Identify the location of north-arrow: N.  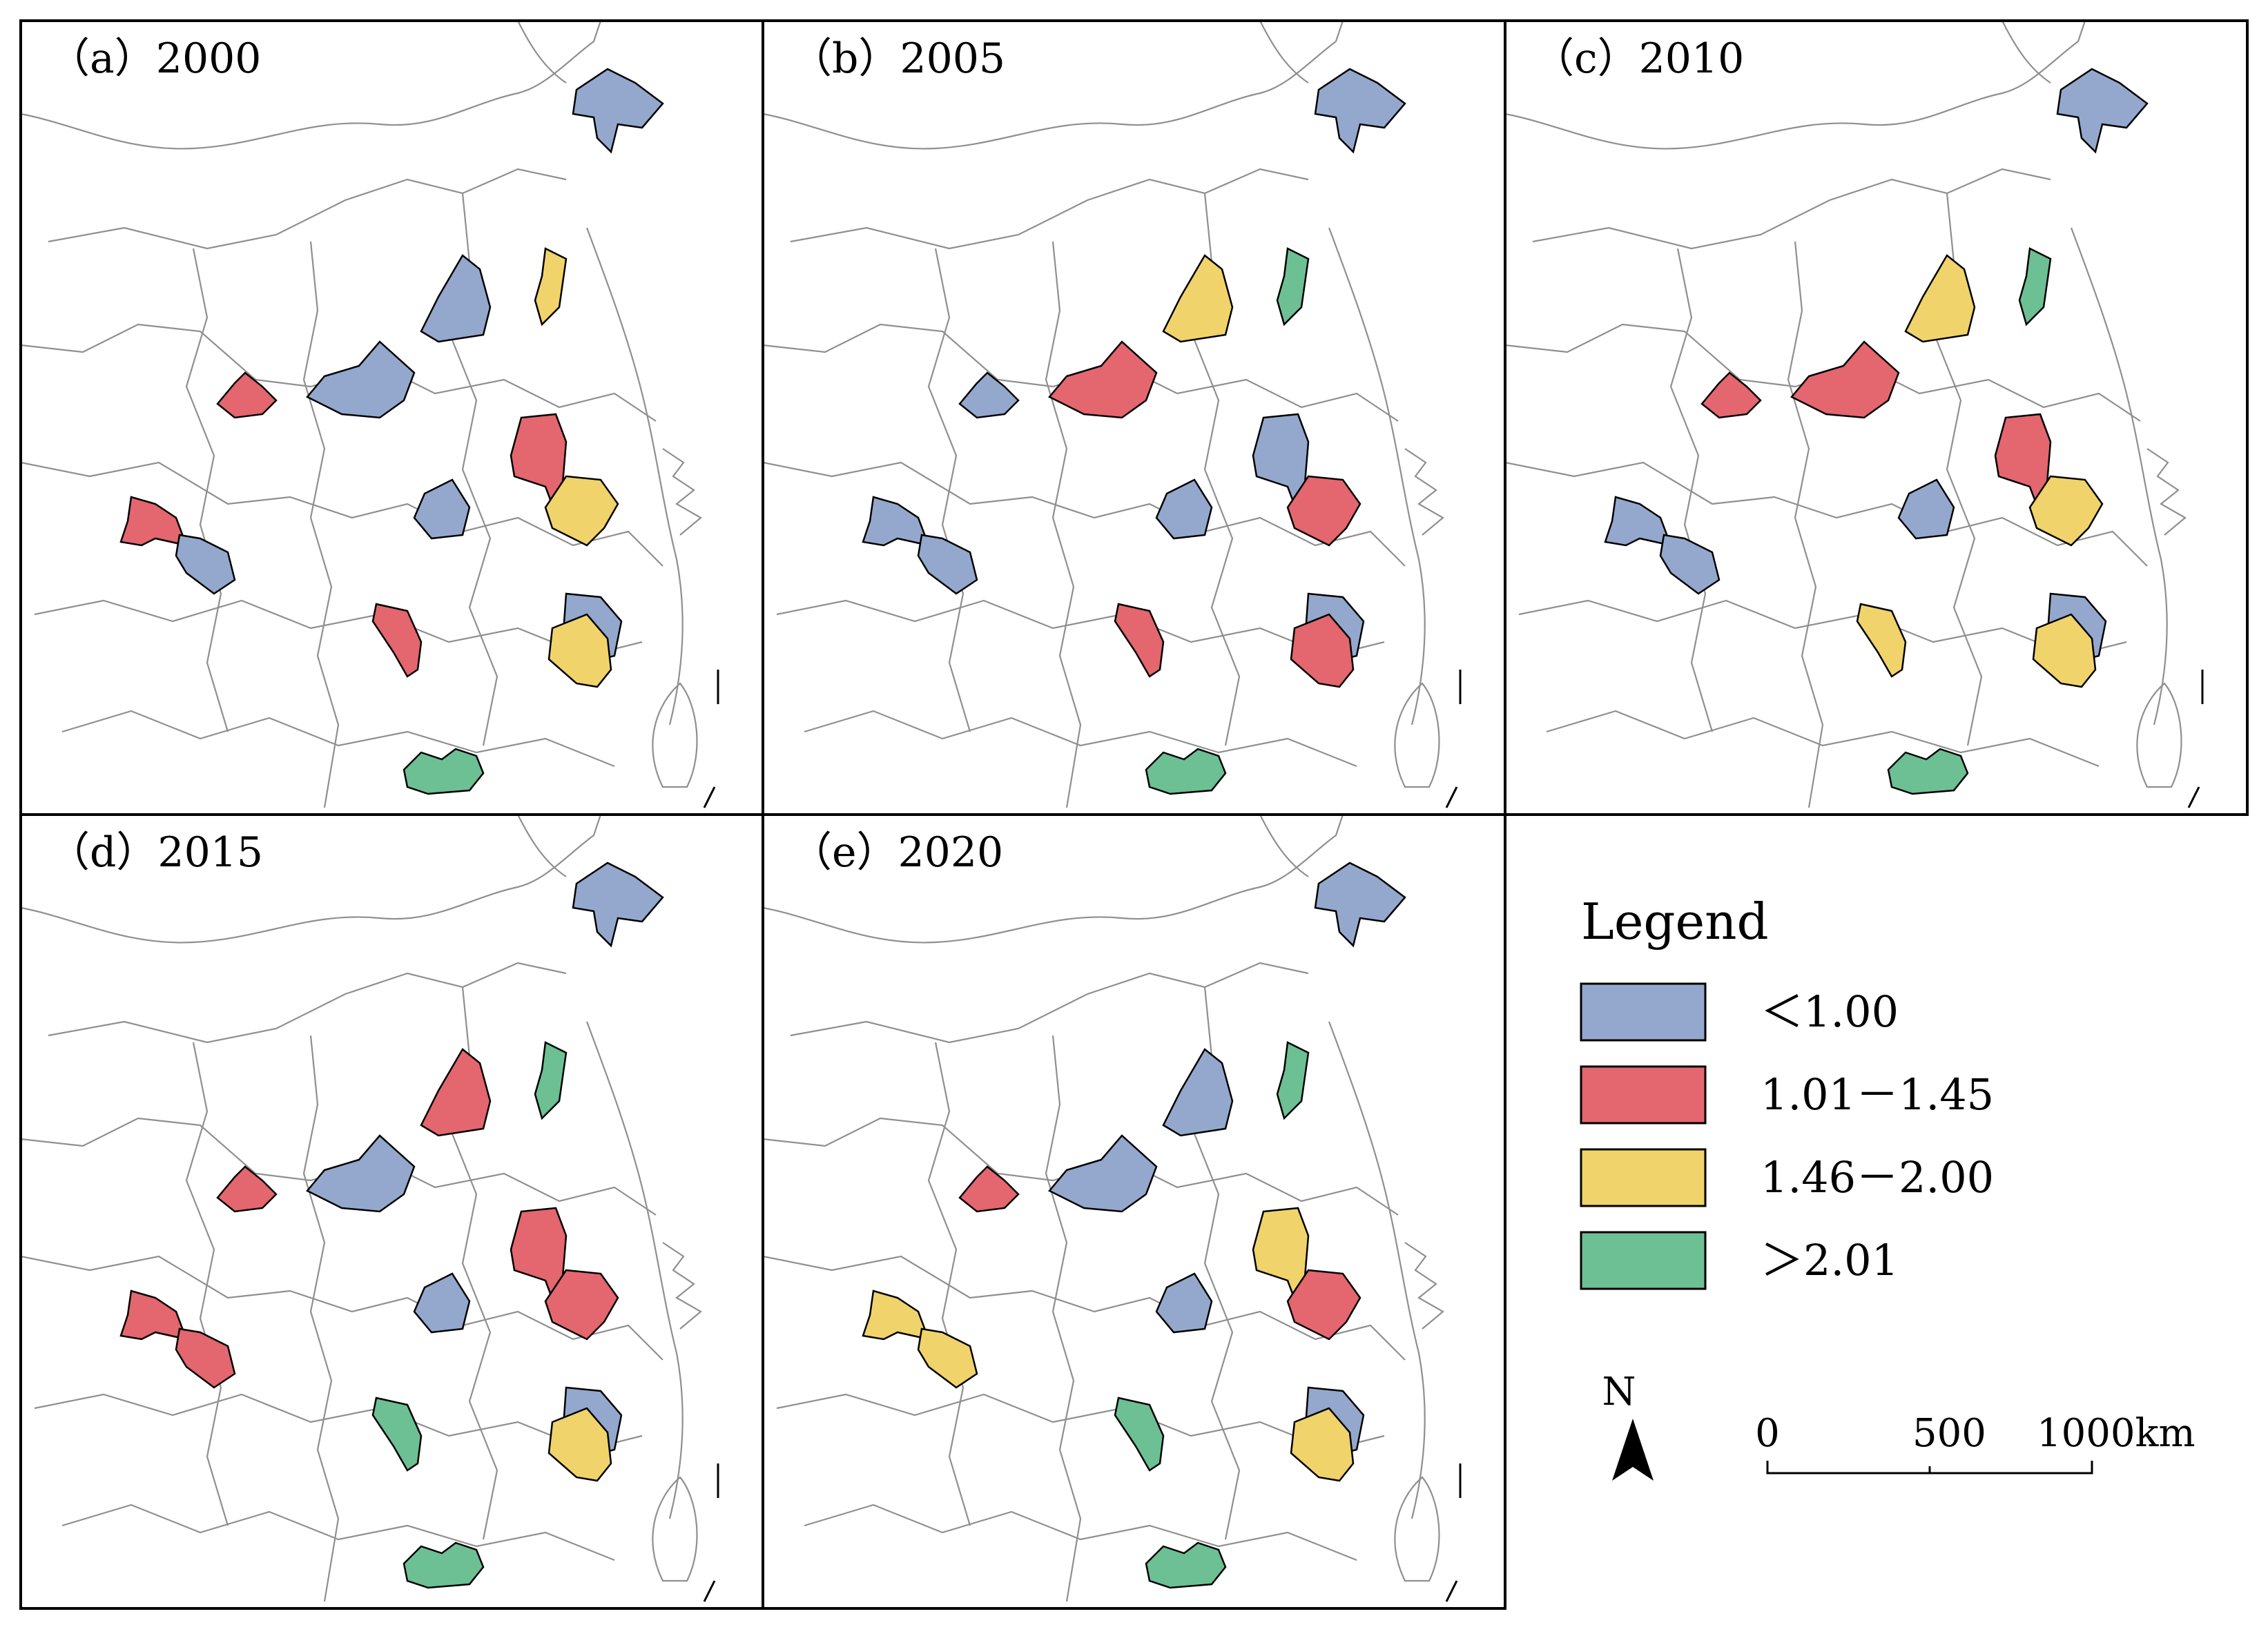
(1628, 1426).